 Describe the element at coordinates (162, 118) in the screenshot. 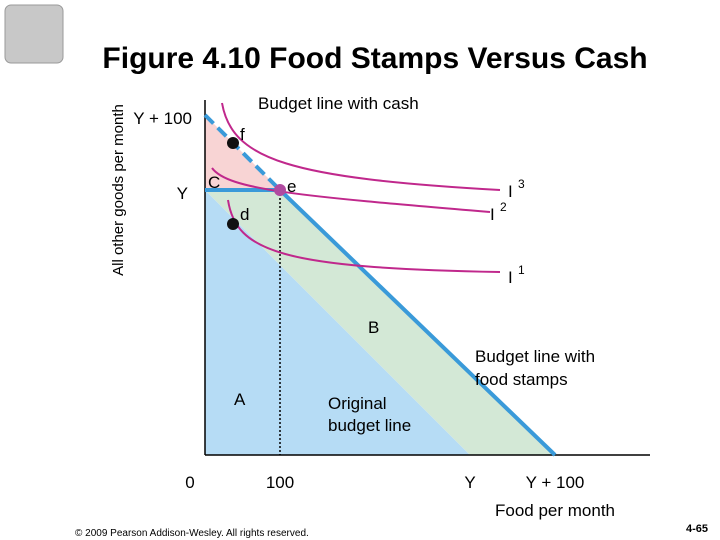

I see `y-tick-label: Y + 100` at that location.